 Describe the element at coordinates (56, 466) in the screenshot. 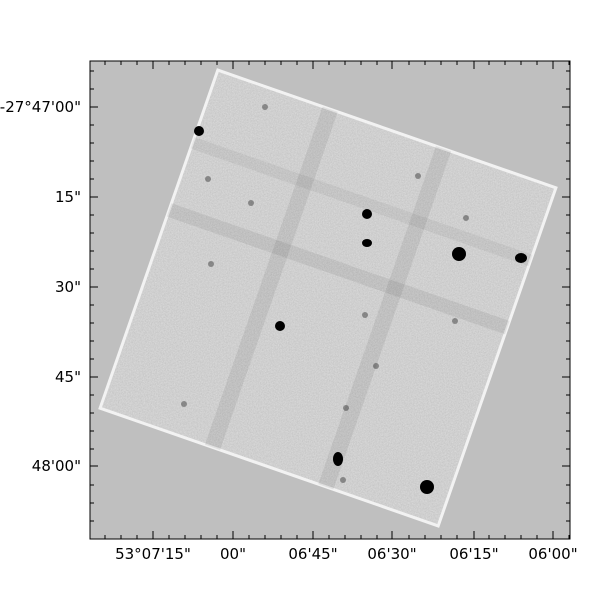

I see `y-tick-label: 48'00"` at that location.